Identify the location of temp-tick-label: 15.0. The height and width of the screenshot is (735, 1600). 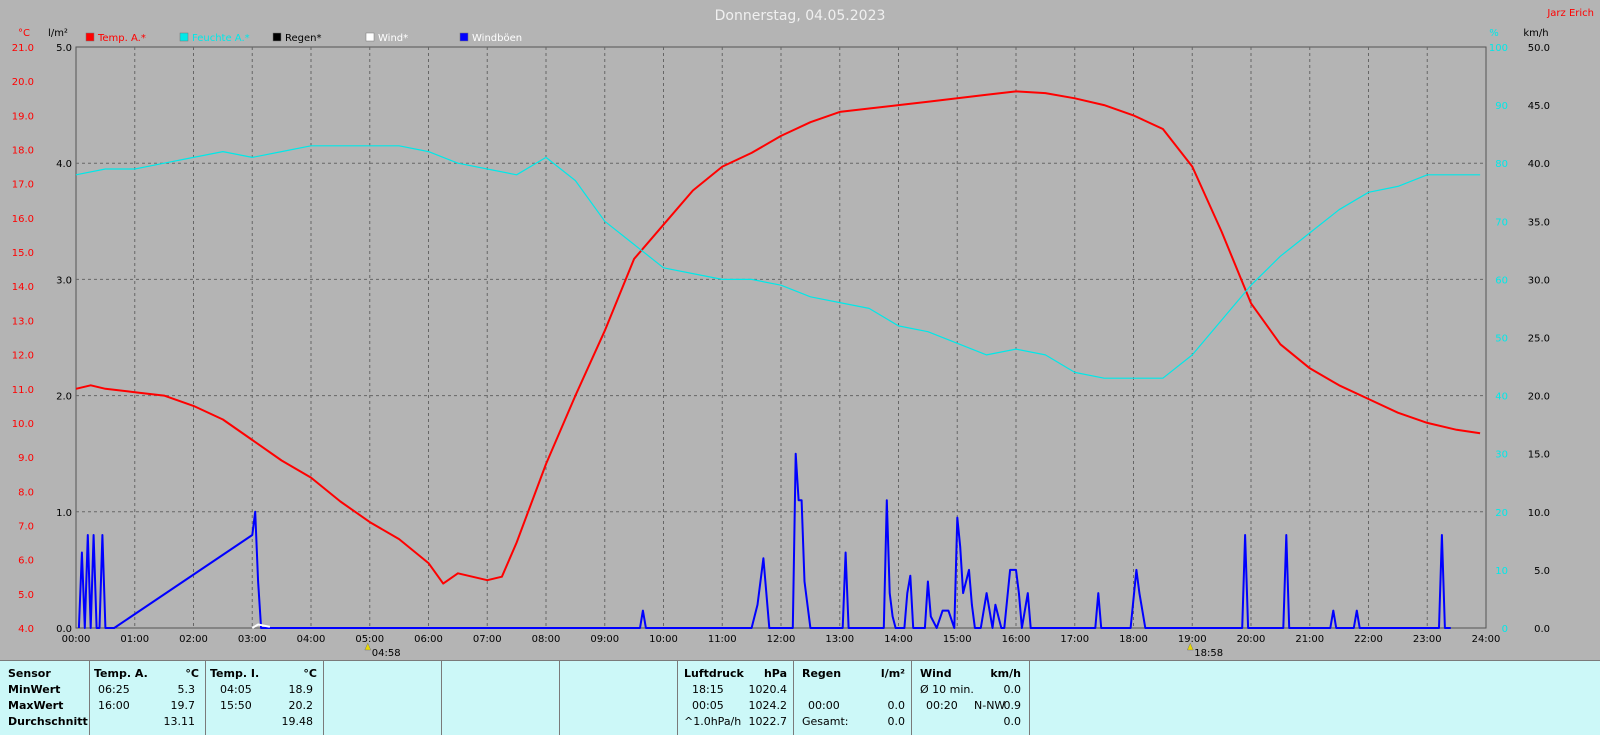
(23, 253).